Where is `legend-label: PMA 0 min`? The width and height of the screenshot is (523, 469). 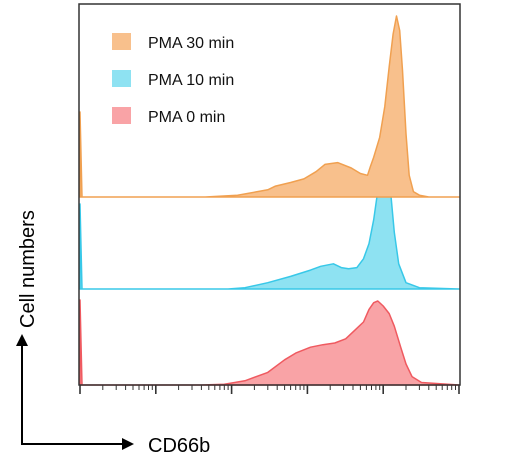 legend-label: PMA 0 min is located at coordinates (186, 117).